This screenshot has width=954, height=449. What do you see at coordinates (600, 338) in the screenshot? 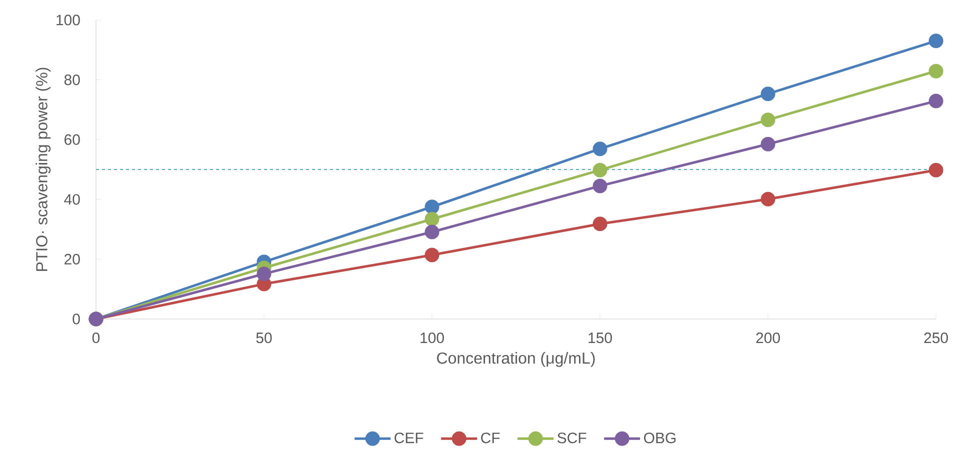
I see `x-tick-label: 150` at bounding box center [600, 338].